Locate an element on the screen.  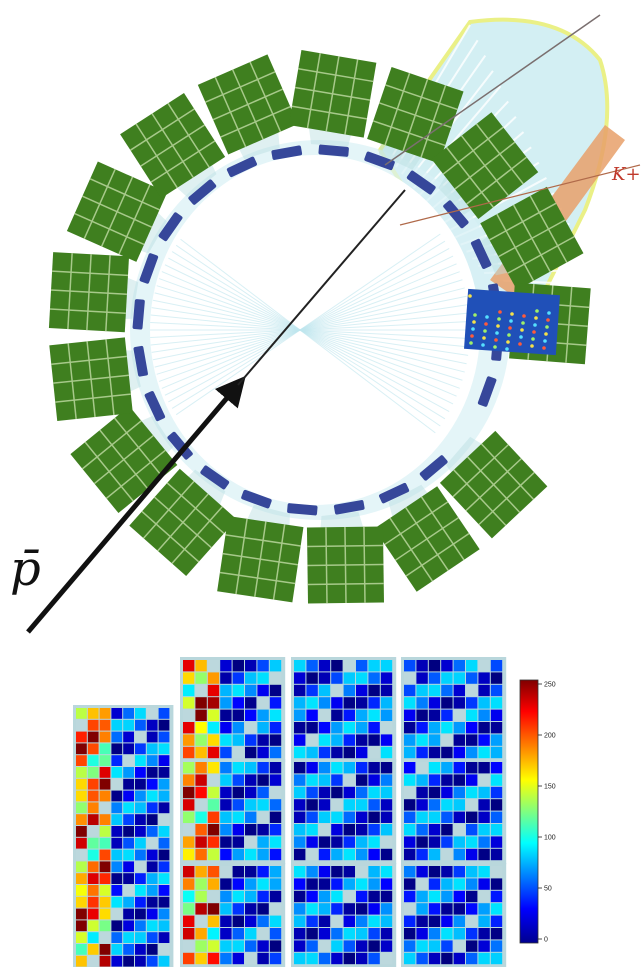
colorbar-tick-label: 0 is located at coordinates (546, 940).